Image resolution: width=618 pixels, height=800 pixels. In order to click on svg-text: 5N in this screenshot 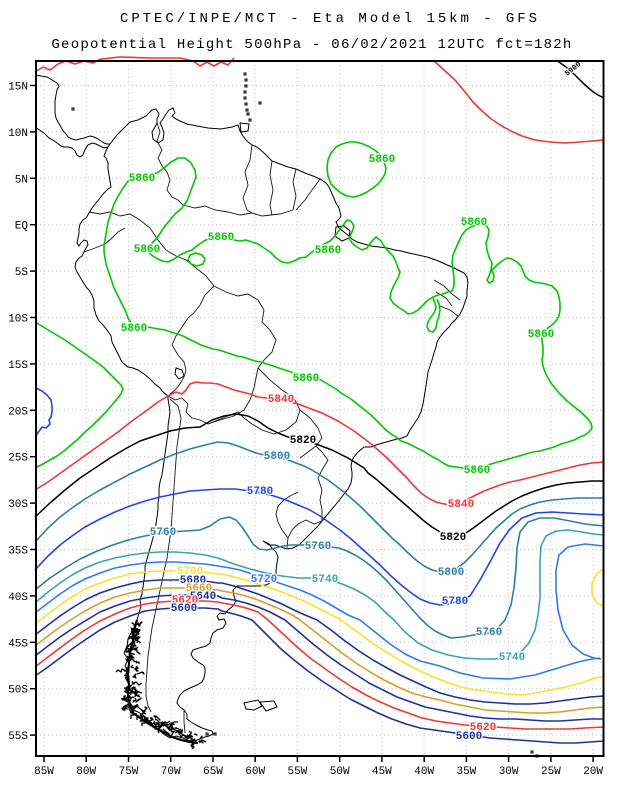, I will do `click(21, 180)`.